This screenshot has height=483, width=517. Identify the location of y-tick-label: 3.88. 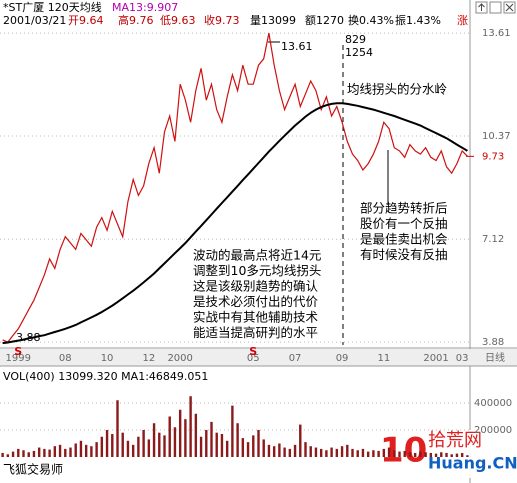
(493, 342).